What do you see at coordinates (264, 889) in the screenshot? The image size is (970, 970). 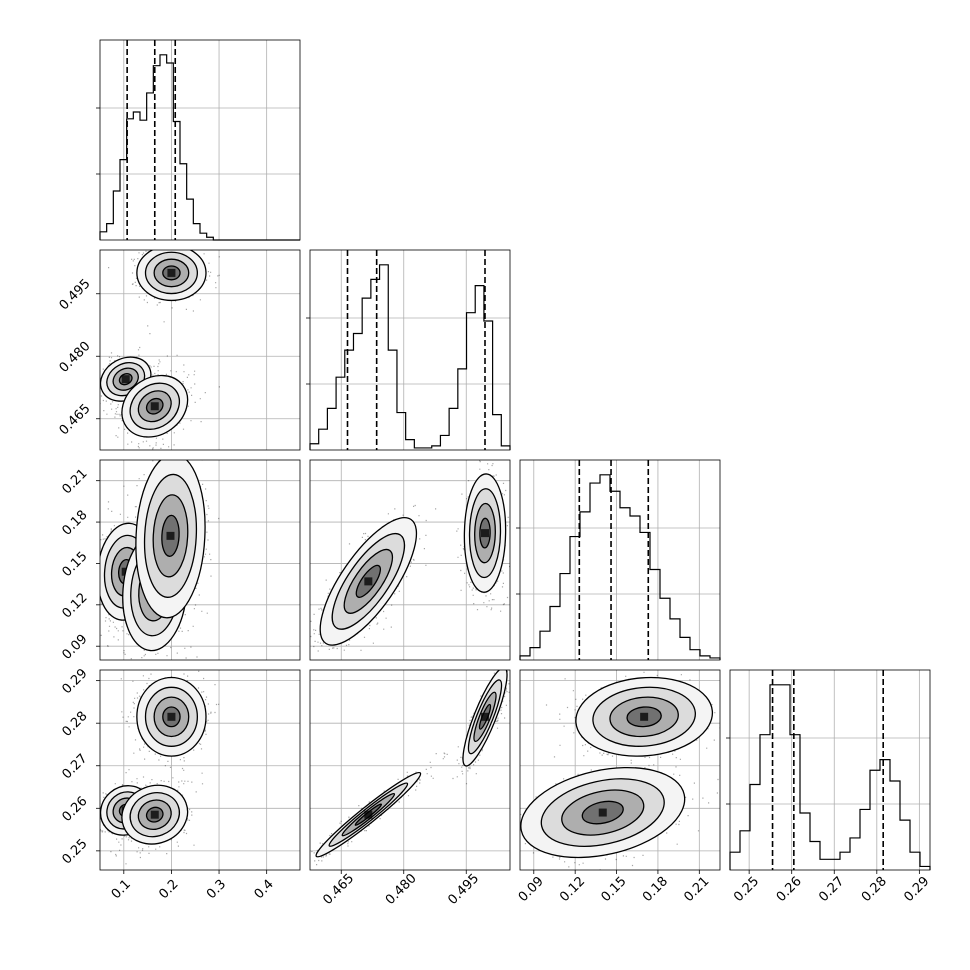 I see `x-tick-label: 0.4` at bounding box center [264, 889].